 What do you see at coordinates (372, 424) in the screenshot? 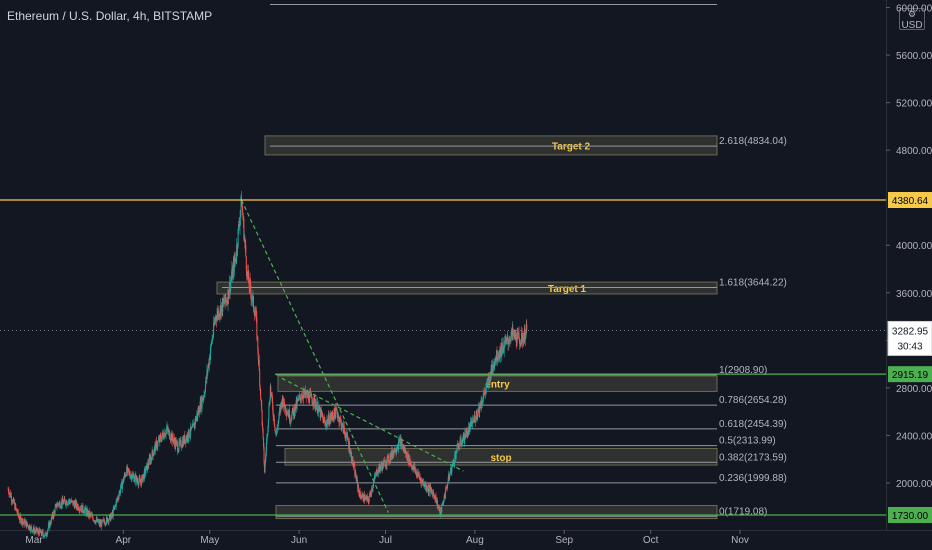
I see `trend-line` at bounding box center [372, 424].